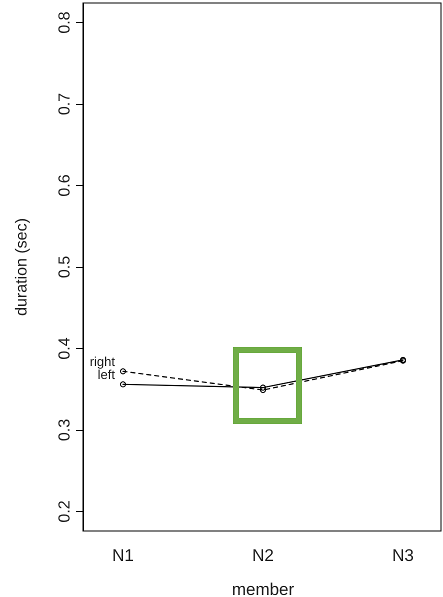 The image size is (443, 597). I want to click on y-tick-label: 0.3, so click(65, 430).